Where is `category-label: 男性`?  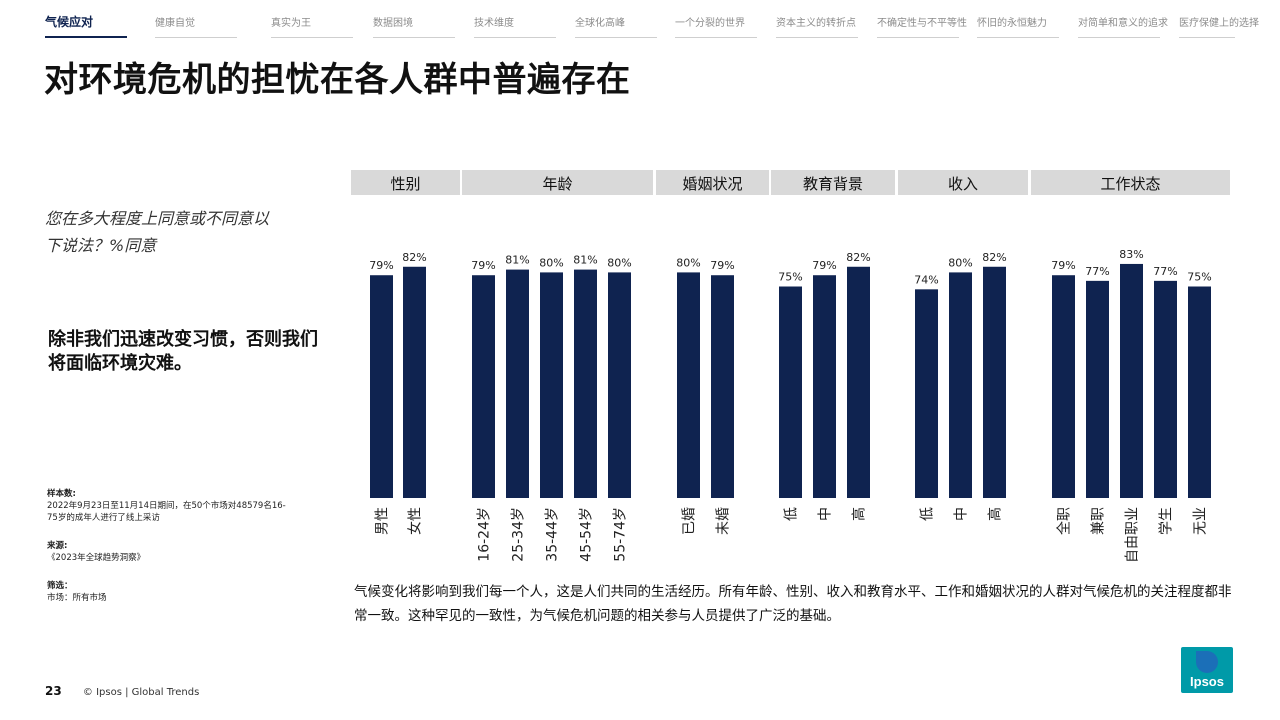
category-label: 男性 is located at coordinates (383, 521).